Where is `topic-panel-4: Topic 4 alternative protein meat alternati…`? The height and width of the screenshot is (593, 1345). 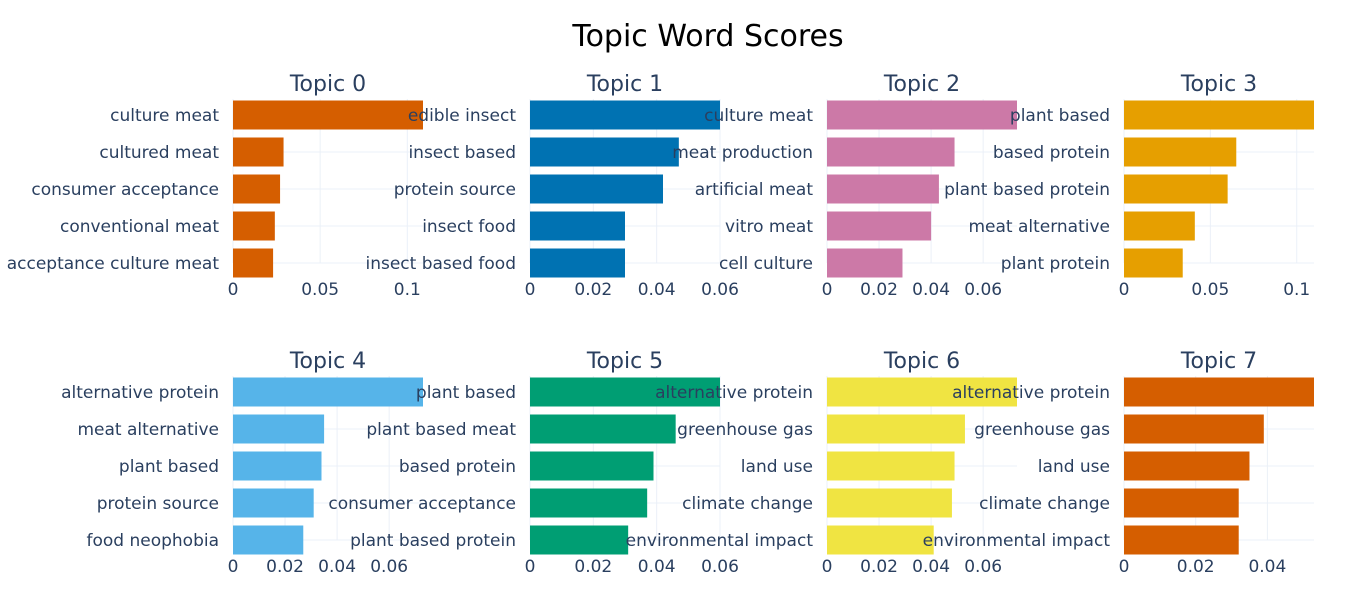 topic-panel-4: Topic 4 alternative protein meat alternati… is located at coordinates (242, 463).